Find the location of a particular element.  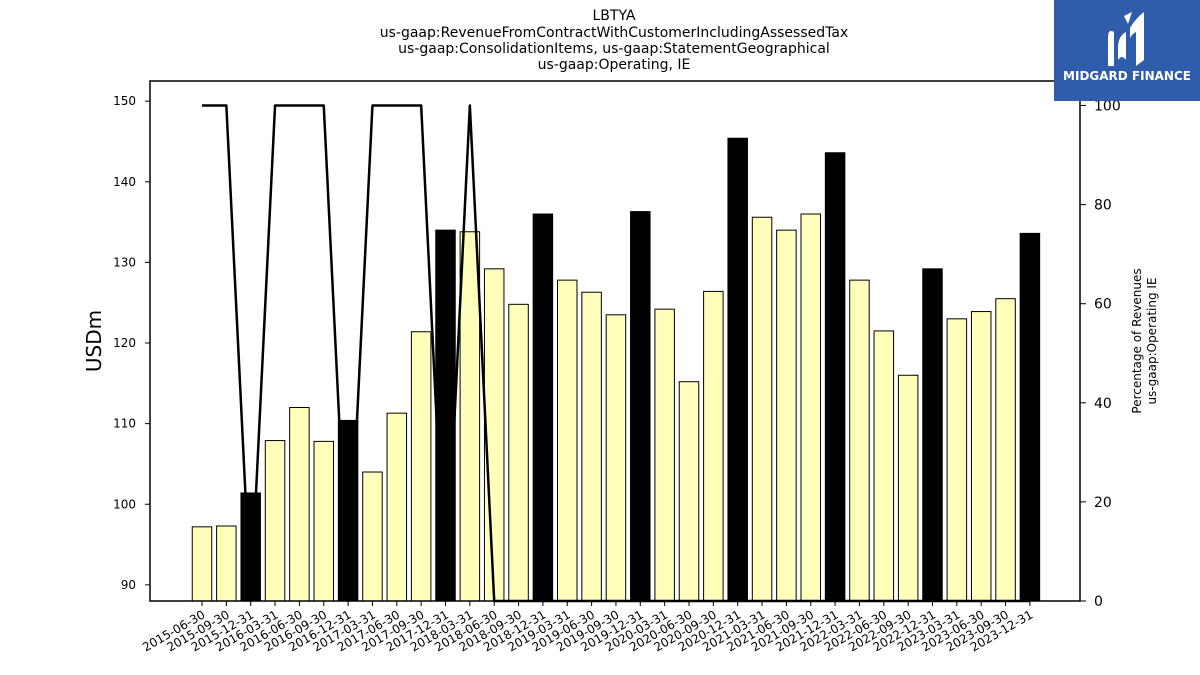

y2-tick-label: 20 is located at coordinates (1103, 503).